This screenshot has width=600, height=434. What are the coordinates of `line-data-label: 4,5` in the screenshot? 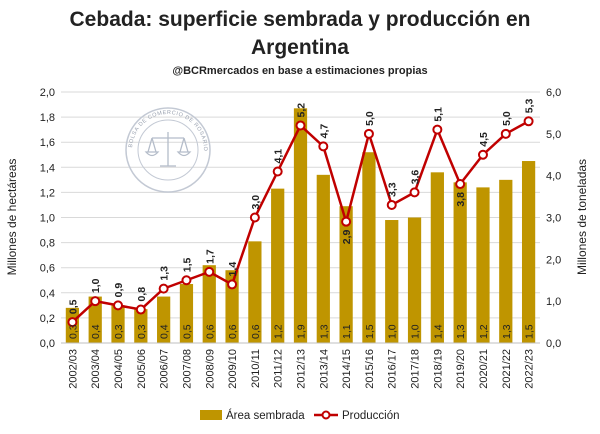 It's located at (484, 139).